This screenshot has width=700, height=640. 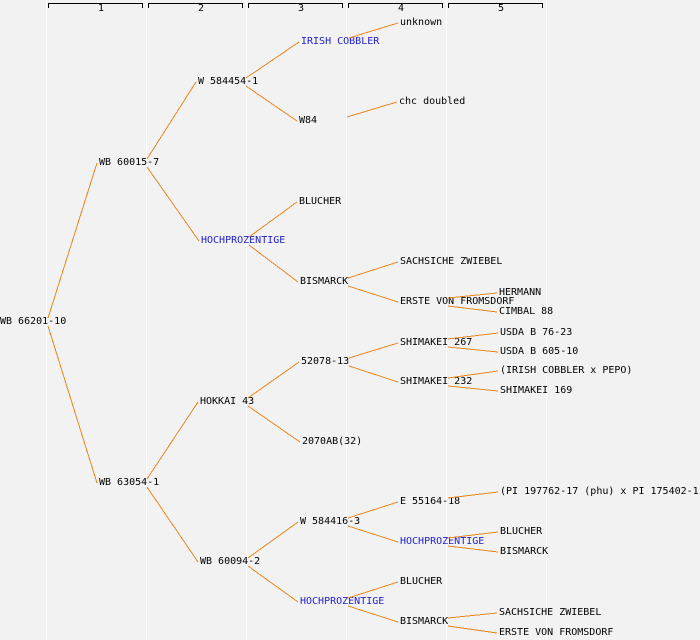 What do you see at coordinates (320, 201) in the screenshot?
I see `pedigree-node-blucher-1: BLUCHER` at bounding box center [320, 201].